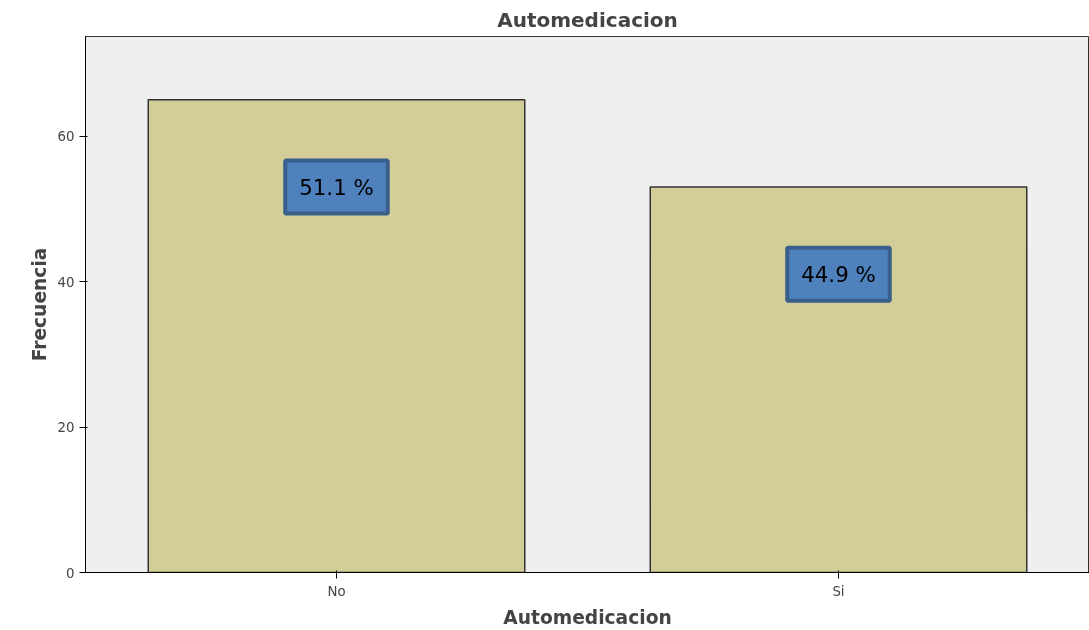  Describe the element at coordinates (336, 591) in the screenshot. I see `x-tick-label: No` at that location.